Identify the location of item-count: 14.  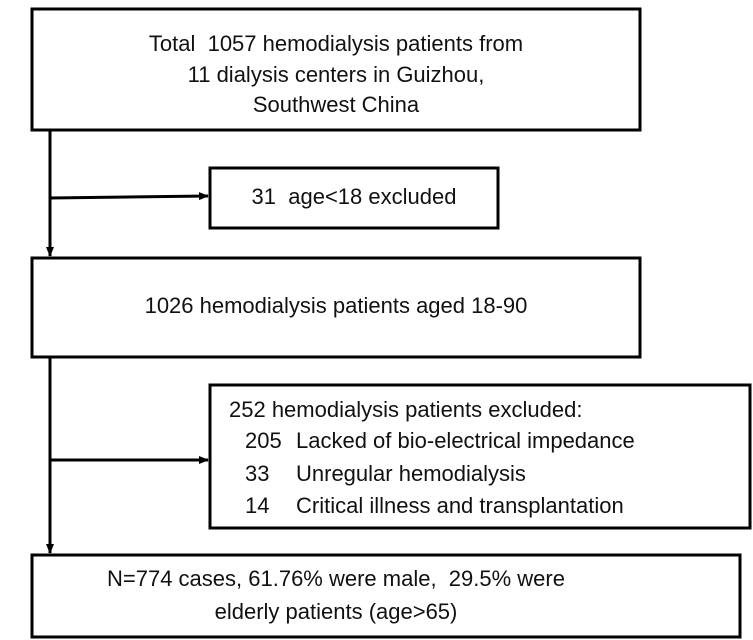
(257, 505).